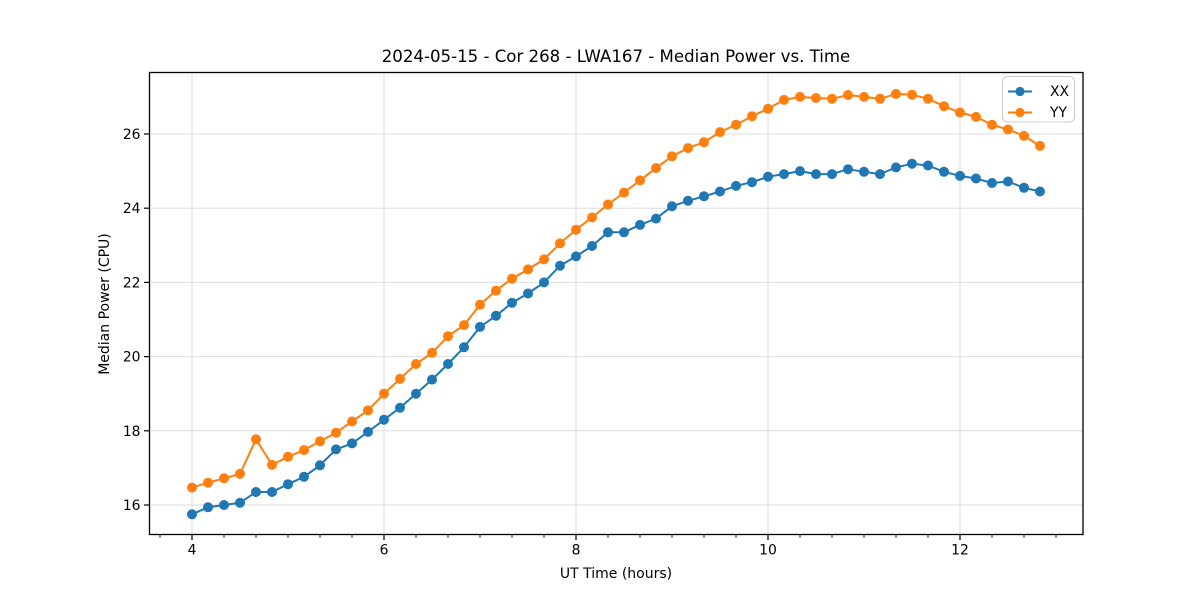  Describe the element at coordinates (576, 551) in the screenshot. I see `x-tick-label: 8` at that location.